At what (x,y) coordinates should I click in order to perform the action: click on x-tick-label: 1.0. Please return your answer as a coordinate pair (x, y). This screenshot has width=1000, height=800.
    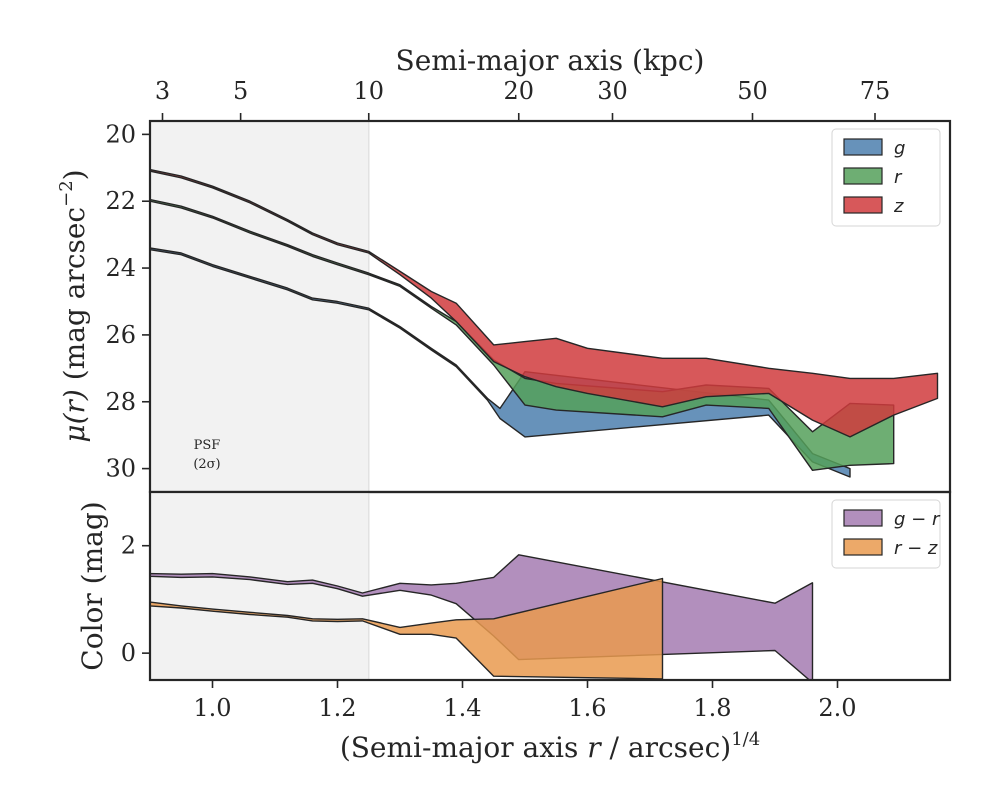
    Looking at the image, I should click on (212, 708).